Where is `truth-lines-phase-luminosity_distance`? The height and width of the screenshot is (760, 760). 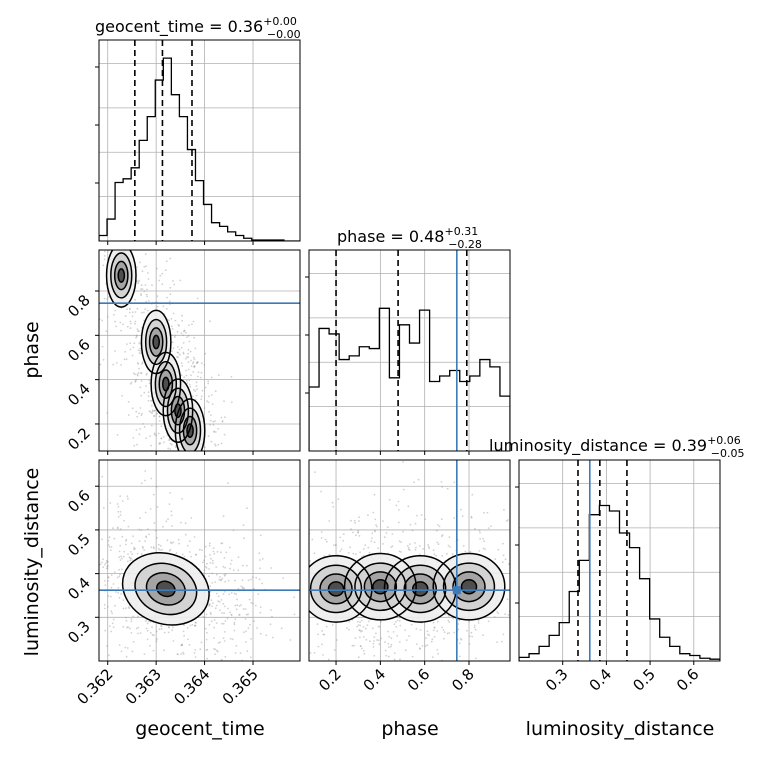 truth-lines-phase-luminosity_distance is located at coordinates (409, 560).